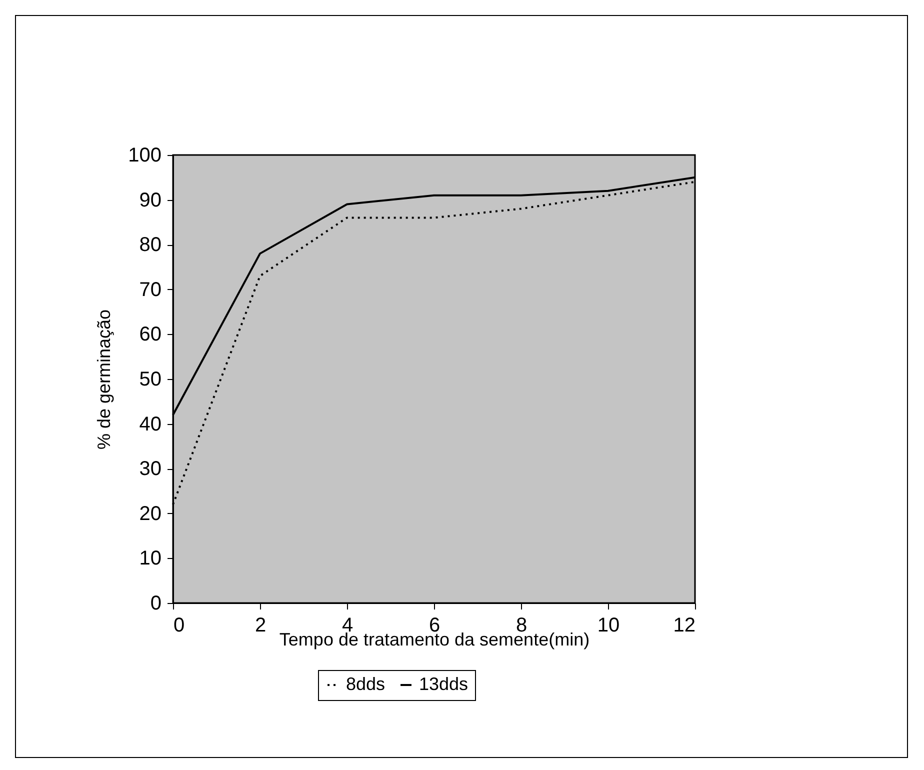 This screenshot has width=924, height=770. Describe the element at coordinates (522, 625) in the screenshot. I see `x-tick-label: 8` at that location.